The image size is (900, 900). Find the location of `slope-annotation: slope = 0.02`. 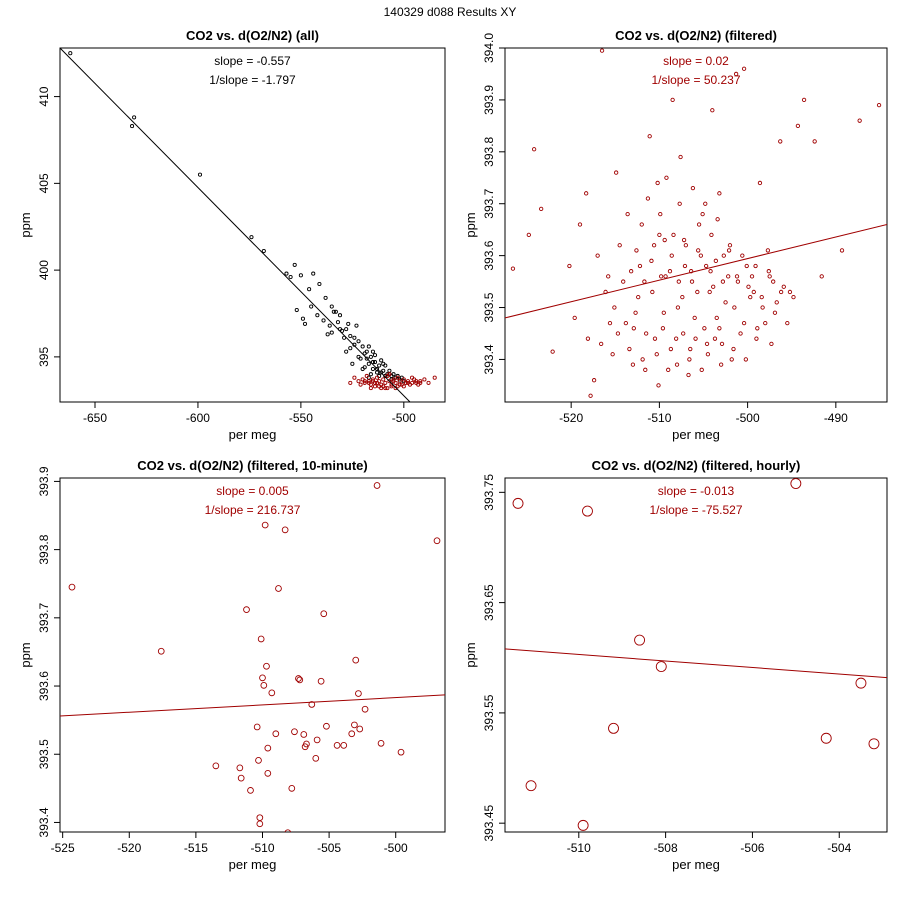

slope-annotation: slope = 0.02 is located at coordinates (696, 61).